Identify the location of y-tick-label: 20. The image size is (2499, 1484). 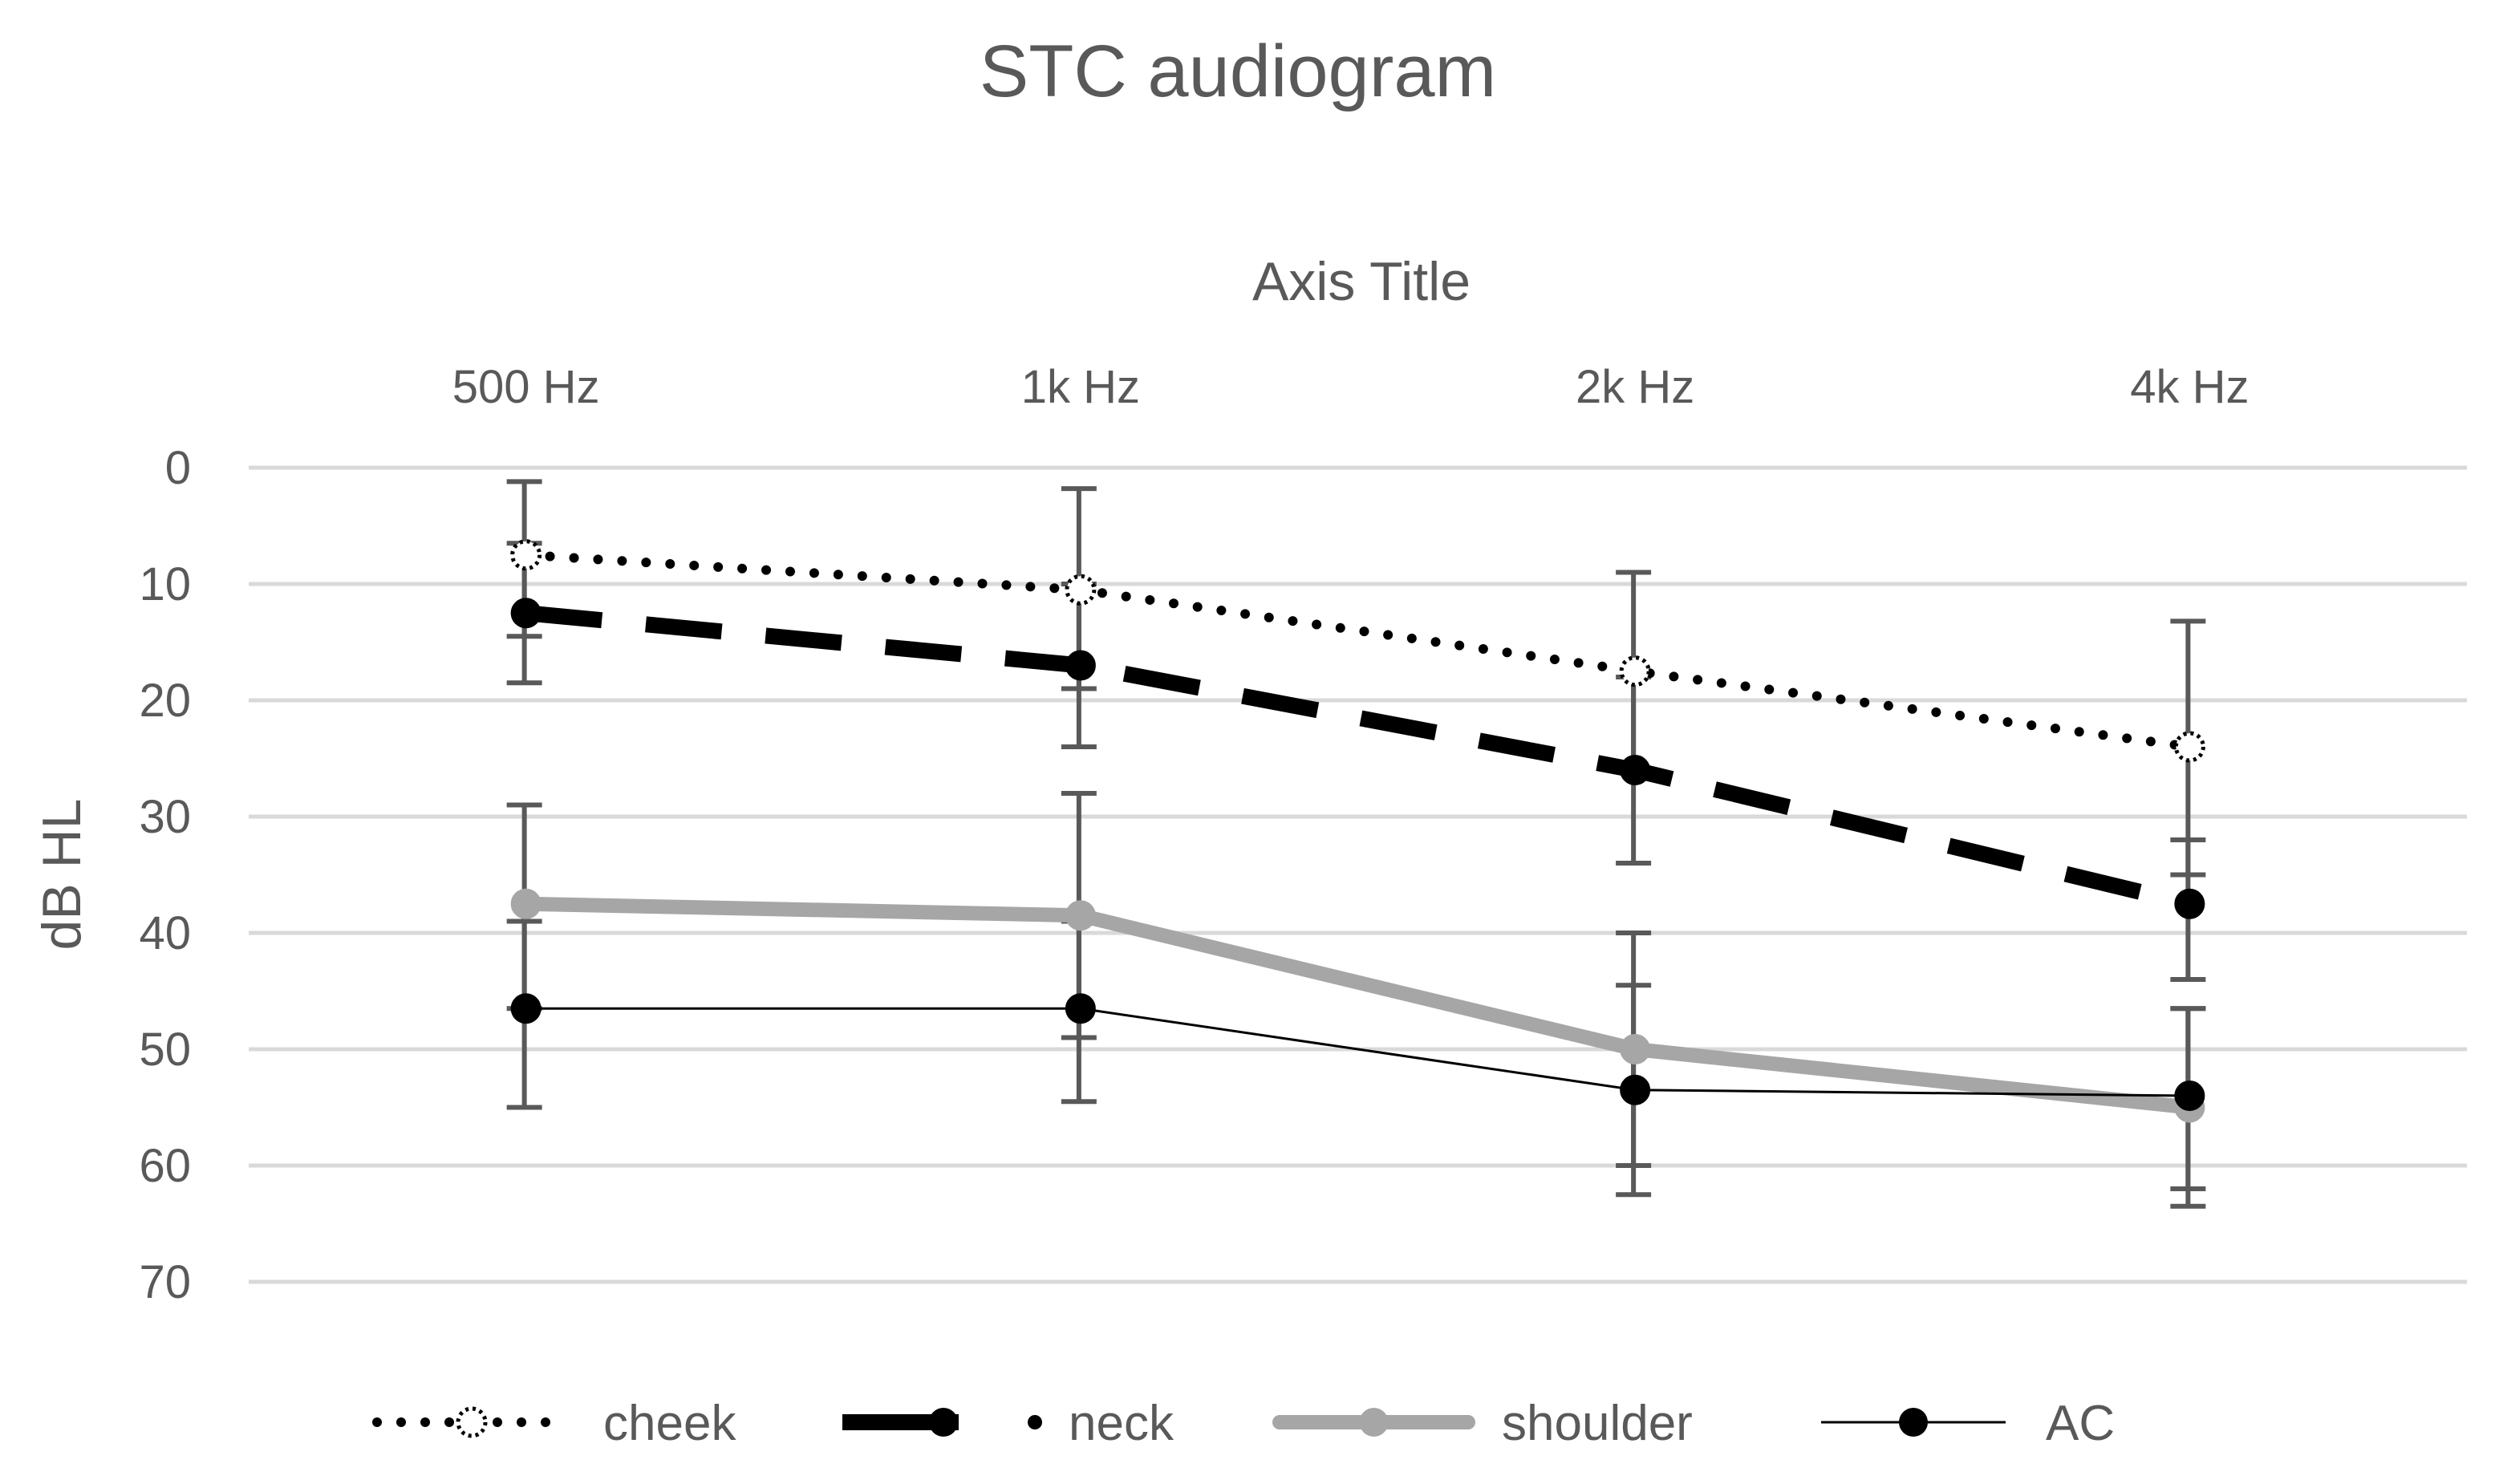
(165, 701).